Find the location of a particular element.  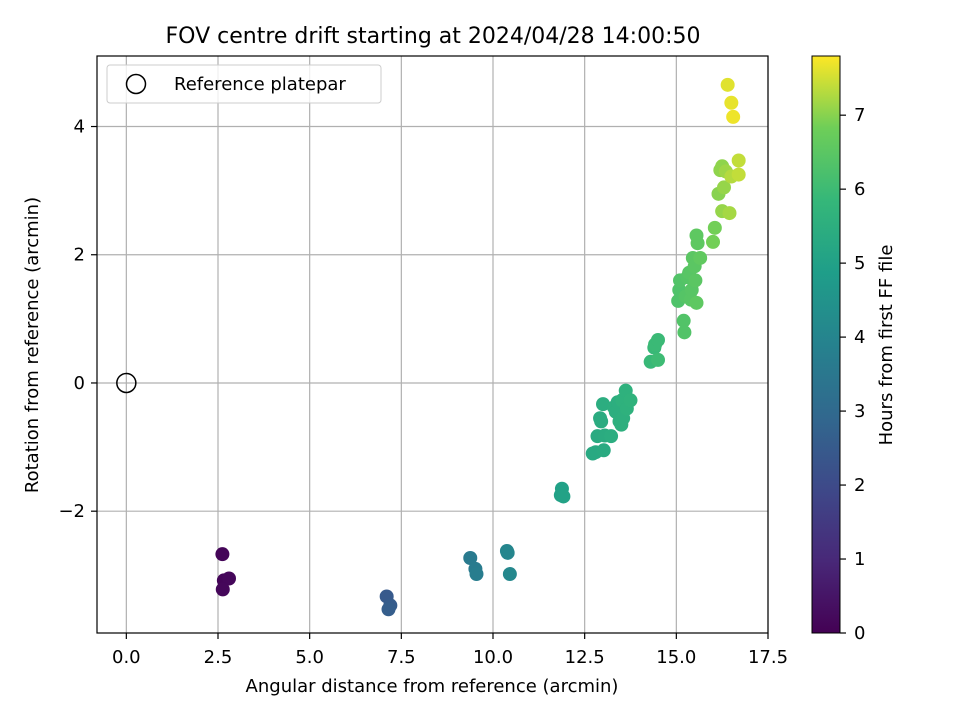

colorbar: 0 1 2 3 4 5 6 7 Hours from first FF file is located at coordinates (854, 349).